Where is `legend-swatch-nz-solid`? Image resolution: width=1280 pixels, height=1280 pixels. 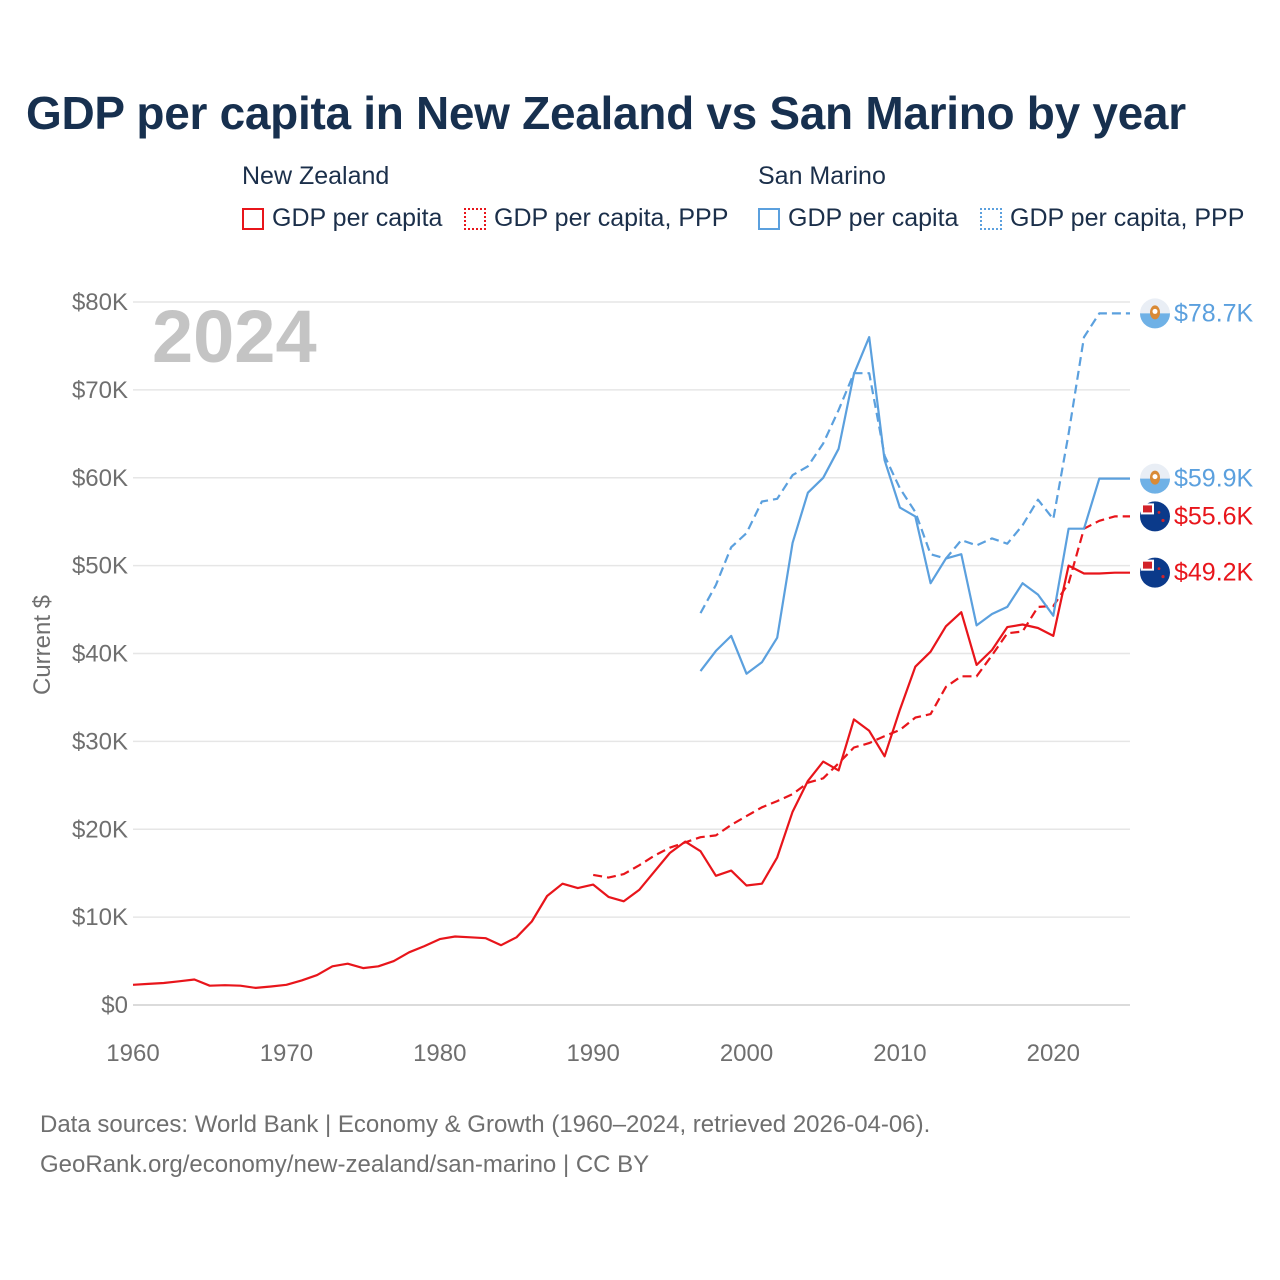
legend-swatch-nz-solid is located at coordinates (253, 218).